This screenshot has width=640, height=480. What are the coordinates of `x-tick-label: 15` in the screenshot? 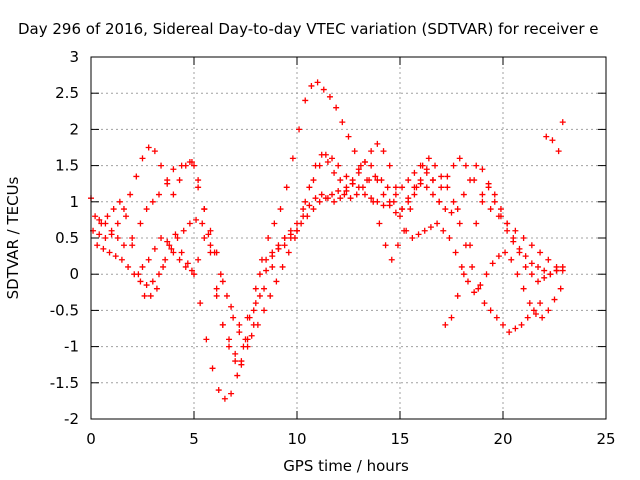 It's located at (399, 439).